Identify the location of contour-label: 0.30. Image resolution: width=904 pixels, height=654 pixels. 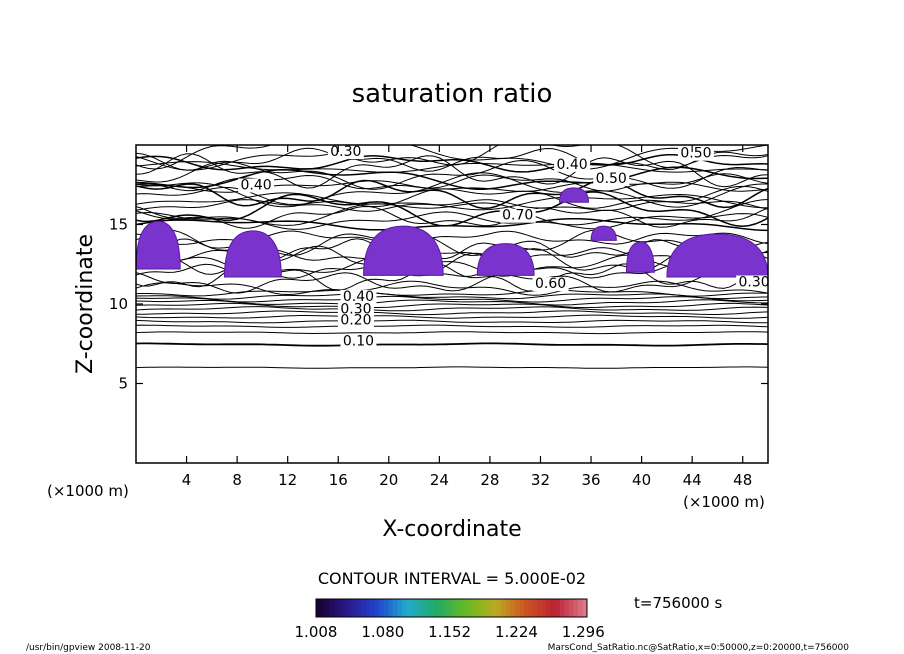
(345, 152).